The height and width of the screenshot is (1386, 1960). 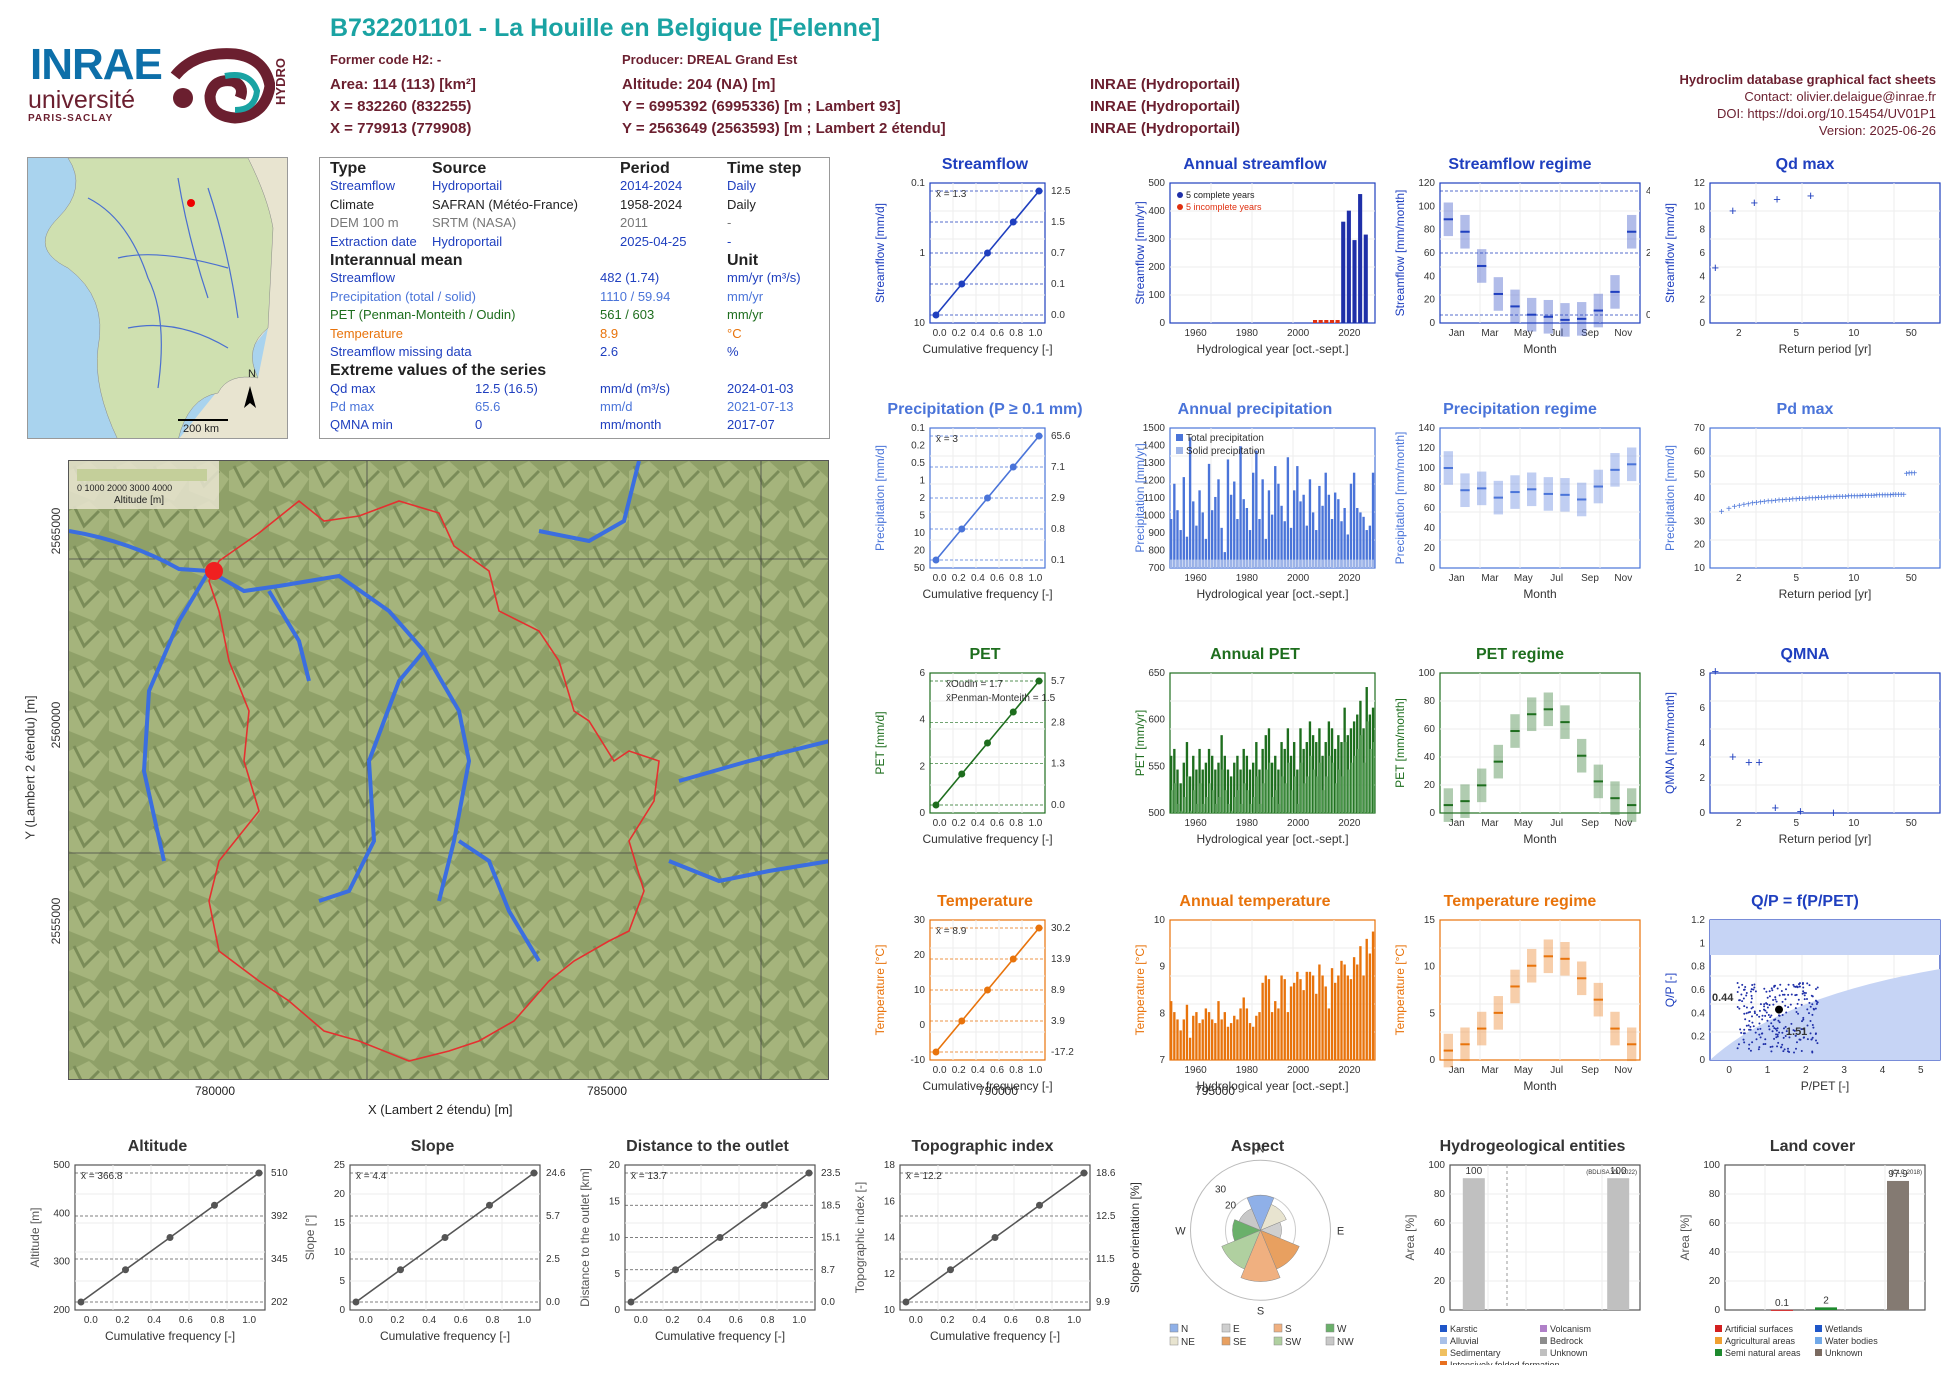 I want to click on bar-value-label: 100, so click(x=1618, y=1171).